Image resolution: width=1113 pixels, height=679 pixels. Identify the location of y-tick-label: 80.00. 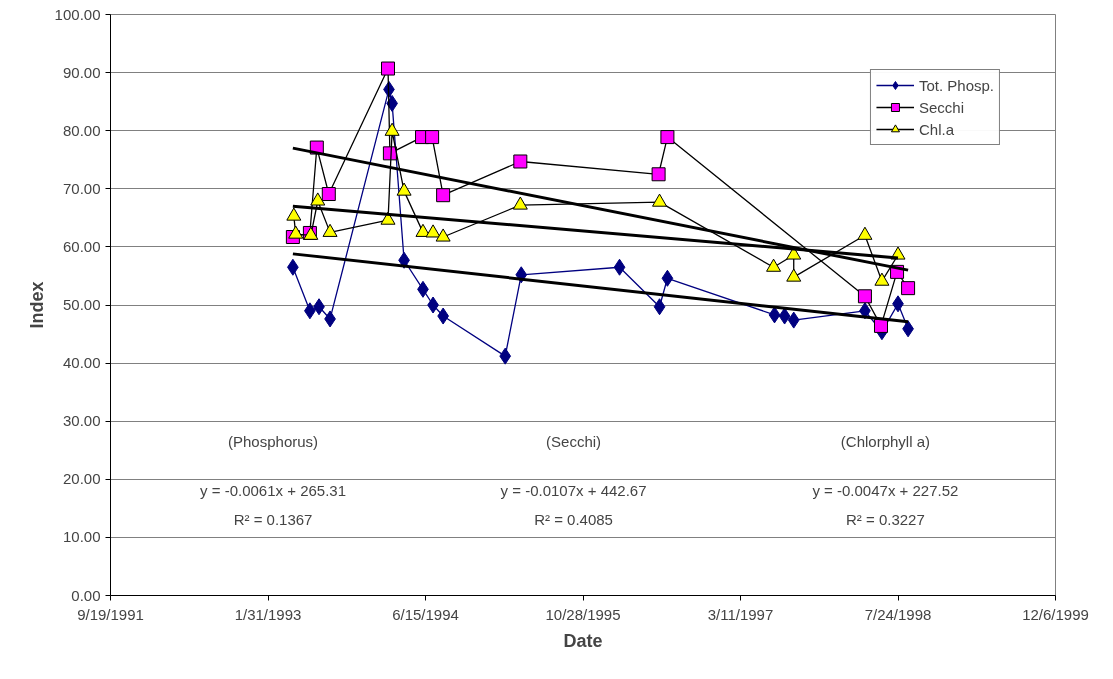
(81, 130).